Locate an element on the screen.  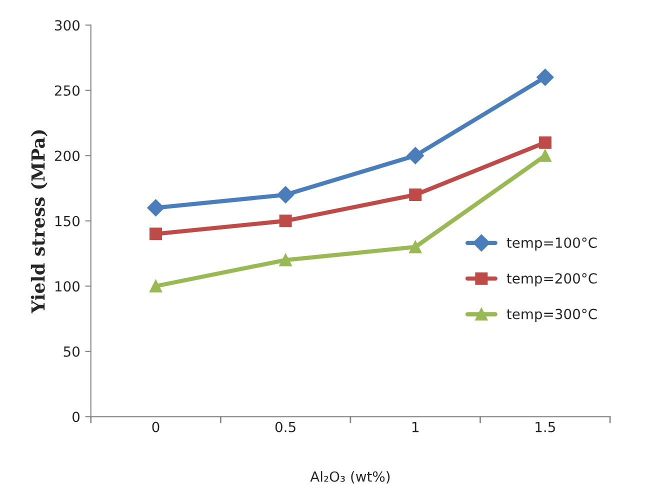
y-axis-title: Yield stress (MPa) is located at coordinates (39, 222).